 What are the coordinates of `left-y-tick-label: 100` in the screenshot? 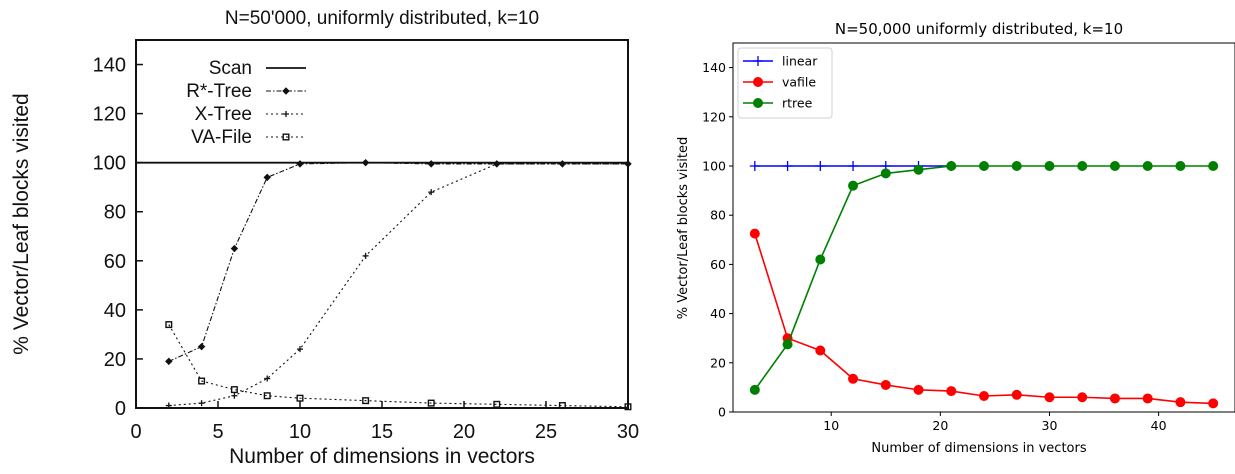 It's located at (109, 164).